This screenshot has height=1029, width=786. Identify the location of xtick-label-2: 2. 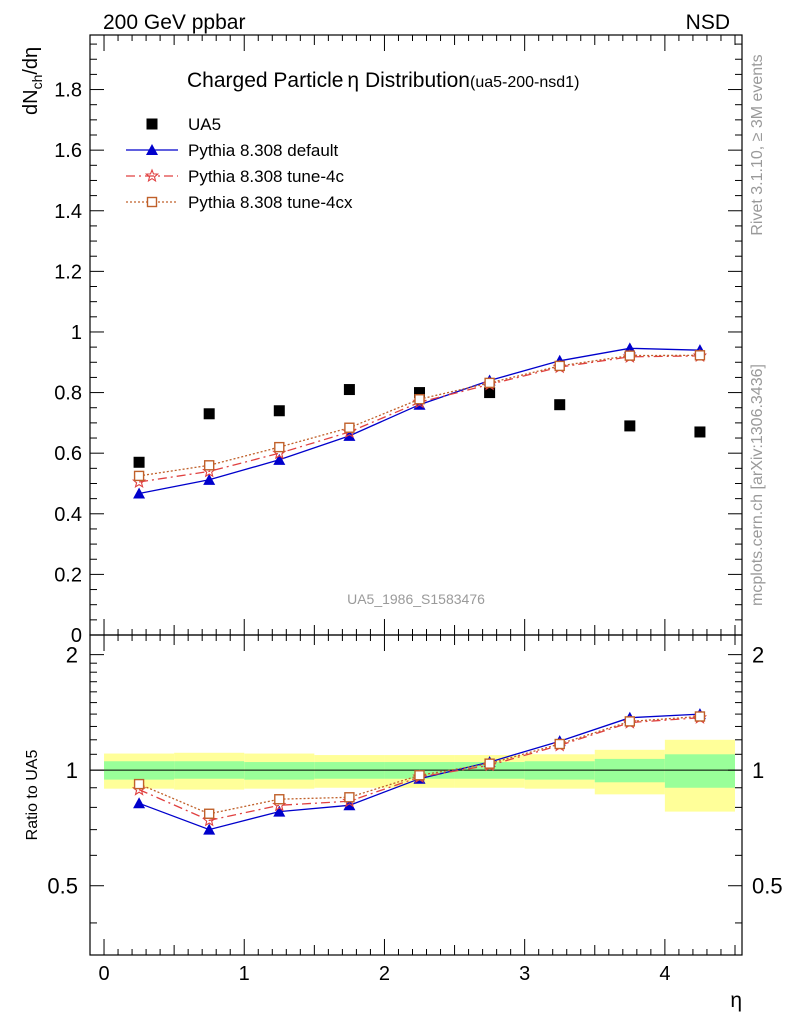
(384, 974).